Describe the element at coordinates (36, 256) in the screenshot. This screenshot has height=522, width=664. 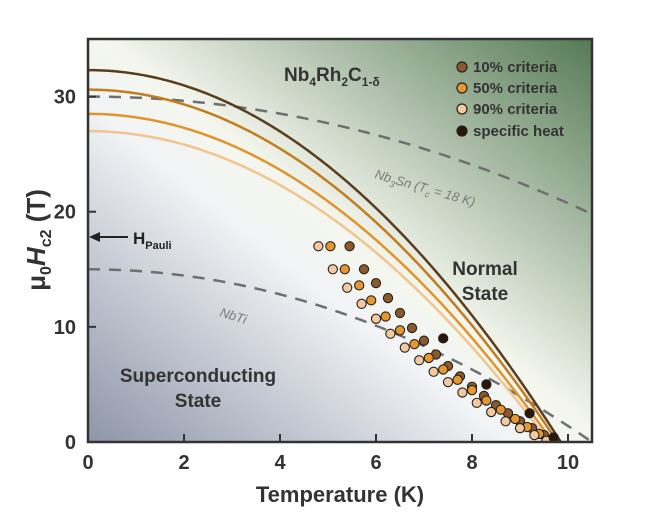
I see `y-axis-title-h: H` at that location.